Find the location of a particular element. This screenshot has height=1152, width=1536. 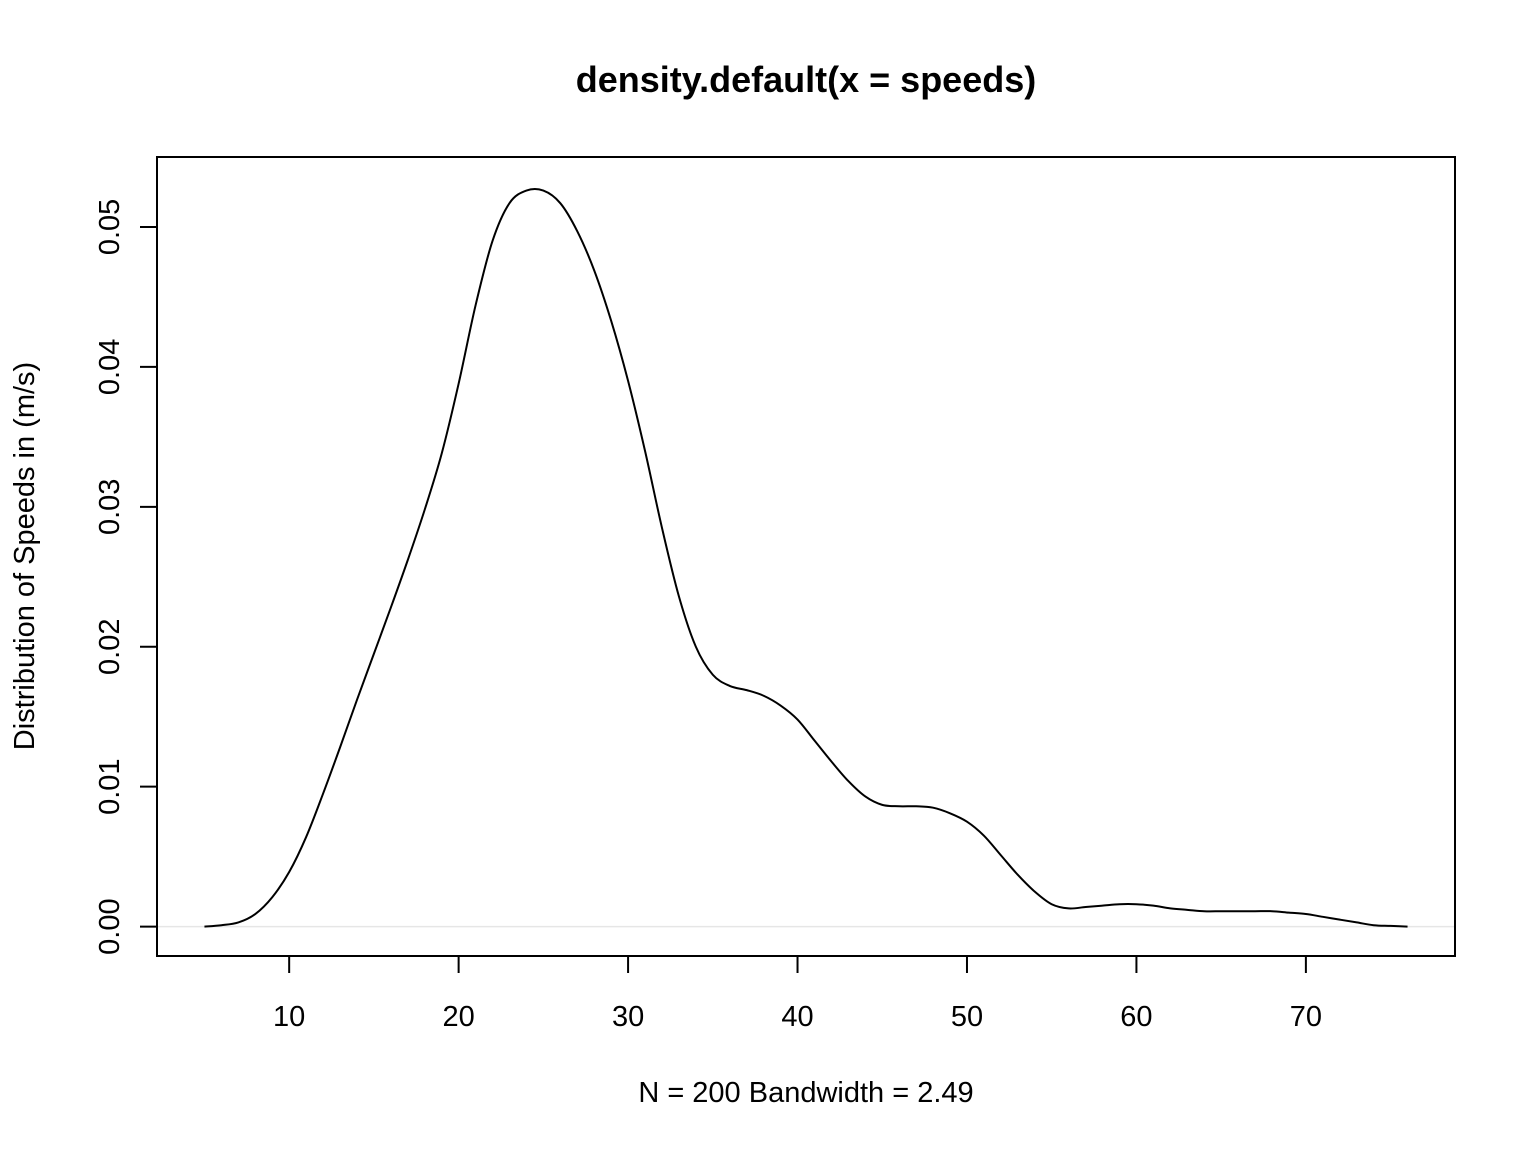

x-tick-label: 40 is located at coordinates (797, 1017).